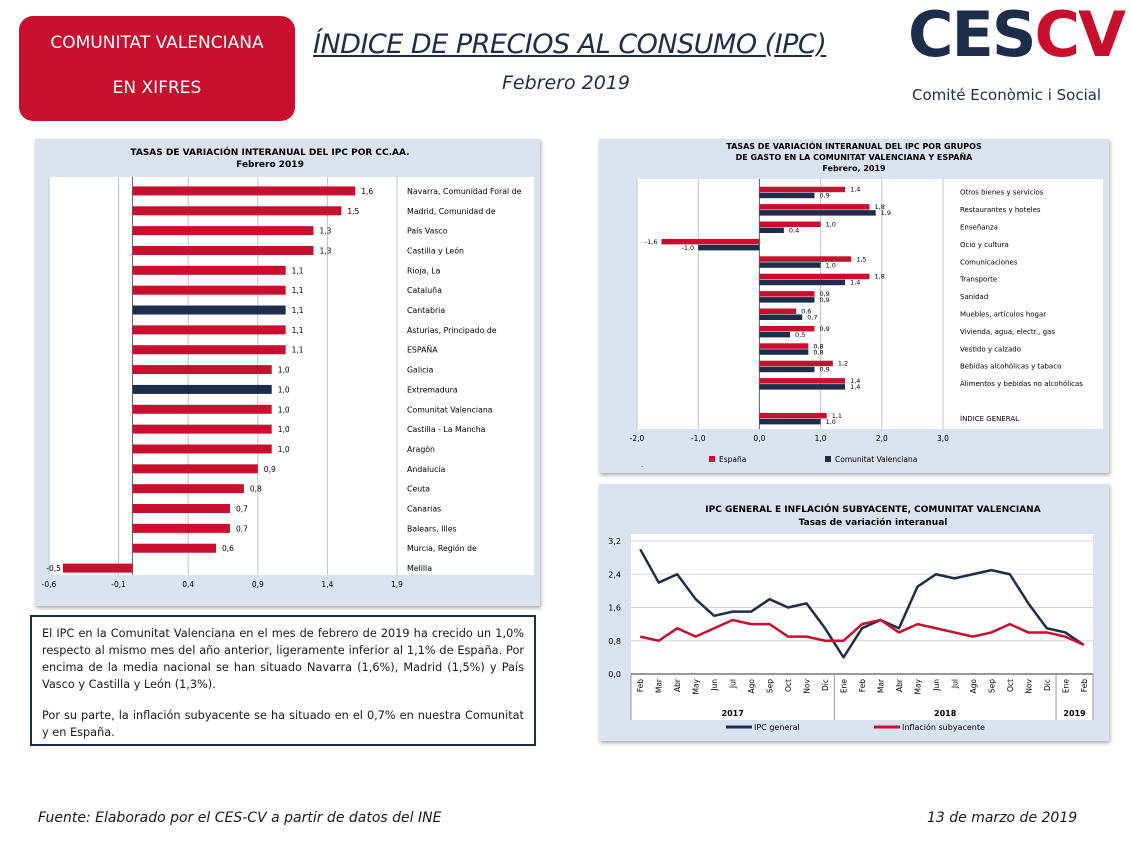 This screenshot has width=1132, height=853. I want to click on category-label: Galicia, so click(420, 370).